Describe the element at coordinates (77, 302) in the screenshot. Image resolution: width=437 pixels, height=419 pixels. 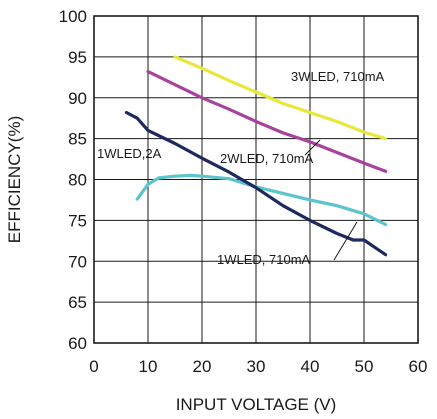
I see `y-tick-label: 65` at that location.